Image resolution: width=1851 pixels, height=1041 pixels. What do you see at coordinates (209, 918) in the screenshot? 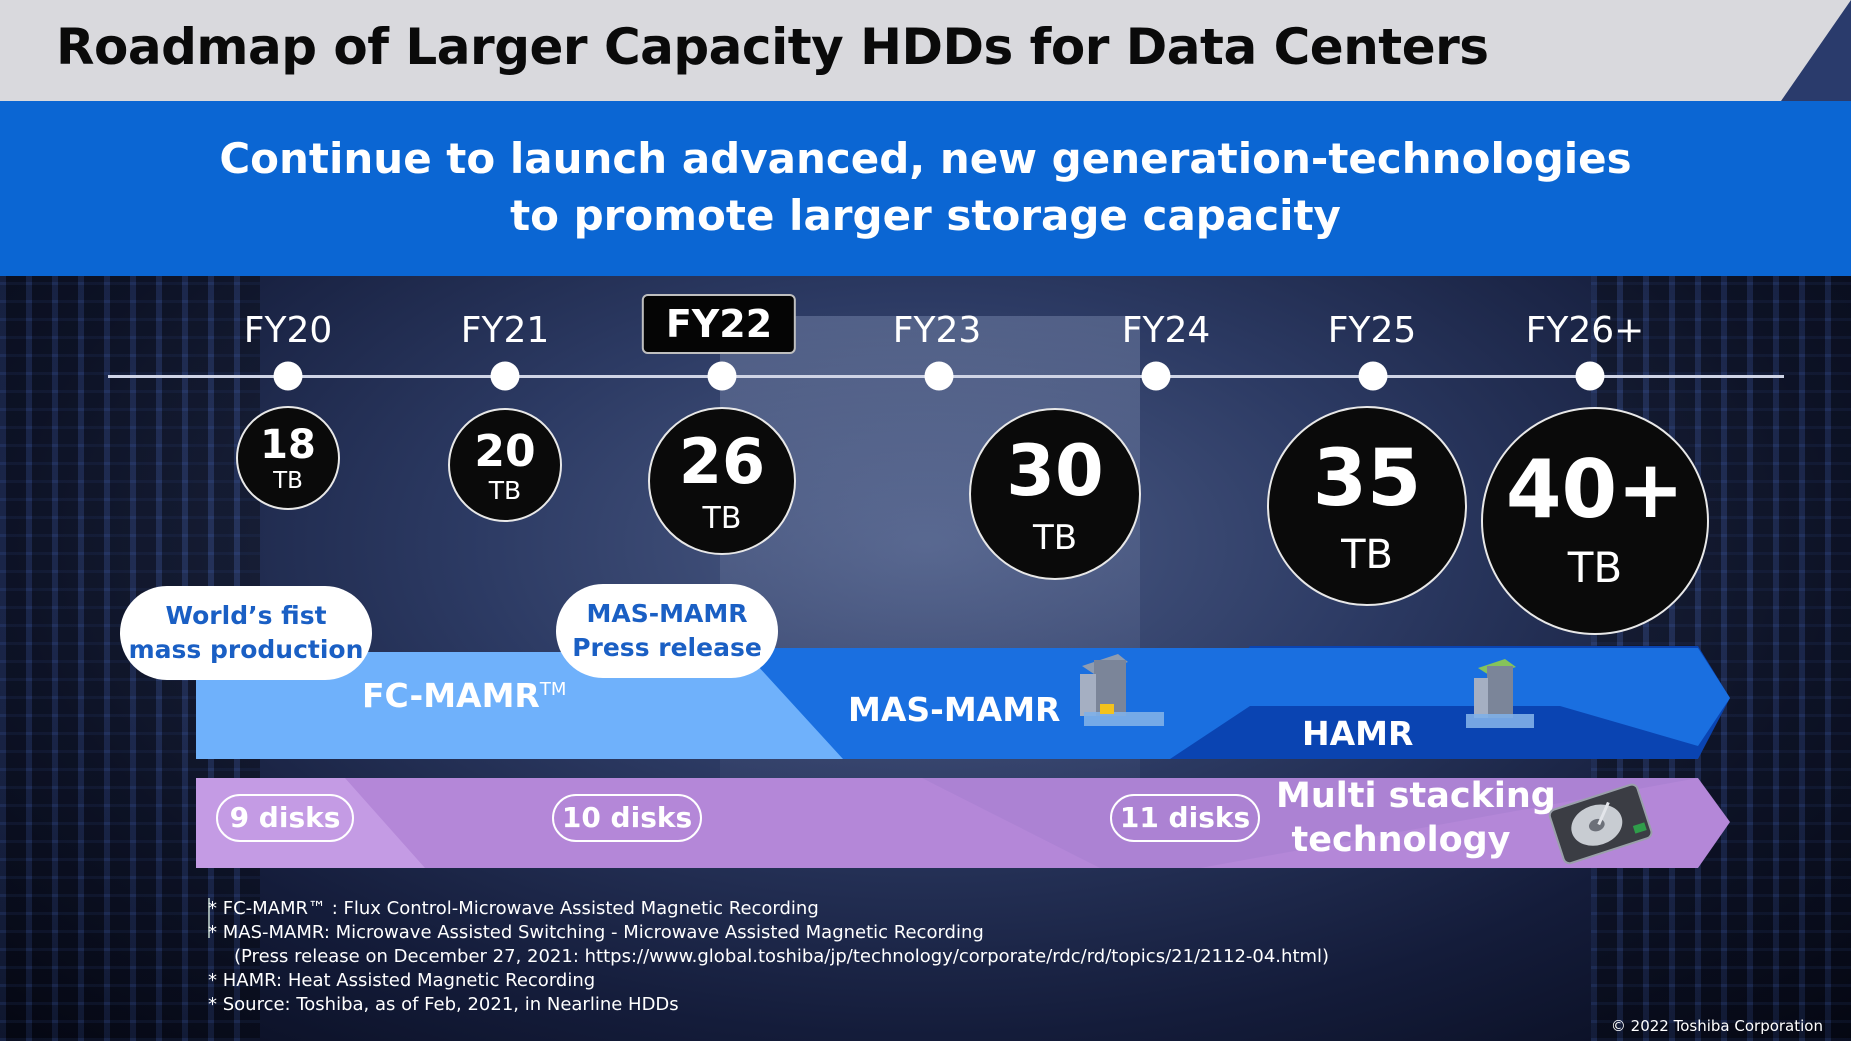
I see `footnote-bar` at bounding box center [209, 918].